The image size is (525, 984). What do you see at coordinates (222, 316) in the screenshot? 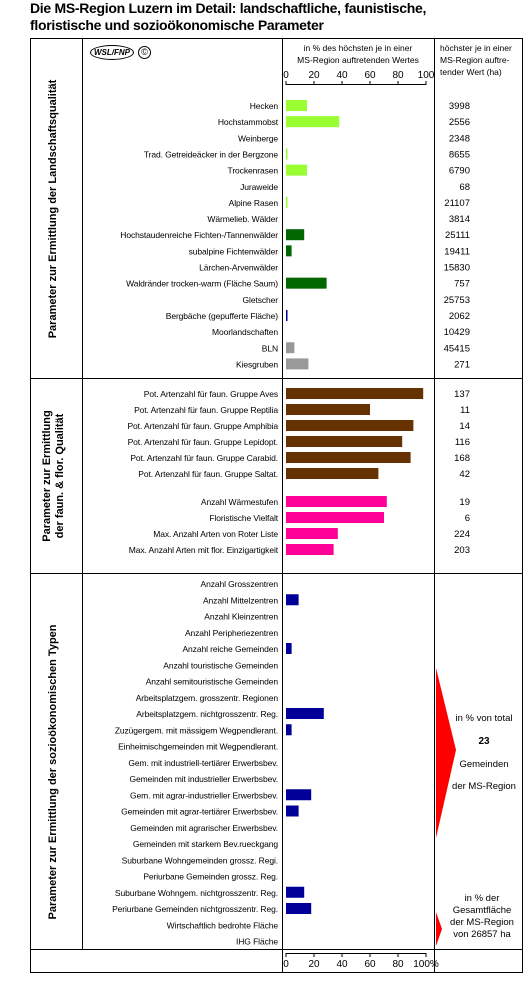
I see `row-label: Bergbäche (gepufferte Fläche)` at bounding box center [222, 316].